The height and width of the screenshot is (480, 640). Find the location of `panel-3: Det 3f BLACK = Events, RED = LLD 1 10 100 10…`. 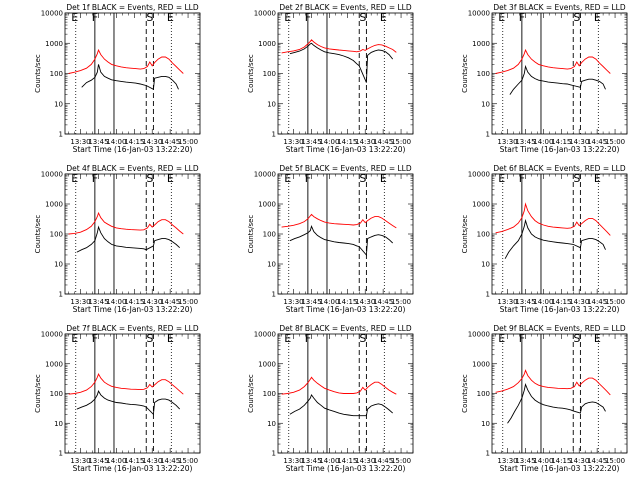

panel-3: Det 3f BLACK = Events, RED = LLD 1 10 100 10… is located at coordinates (544, 78).